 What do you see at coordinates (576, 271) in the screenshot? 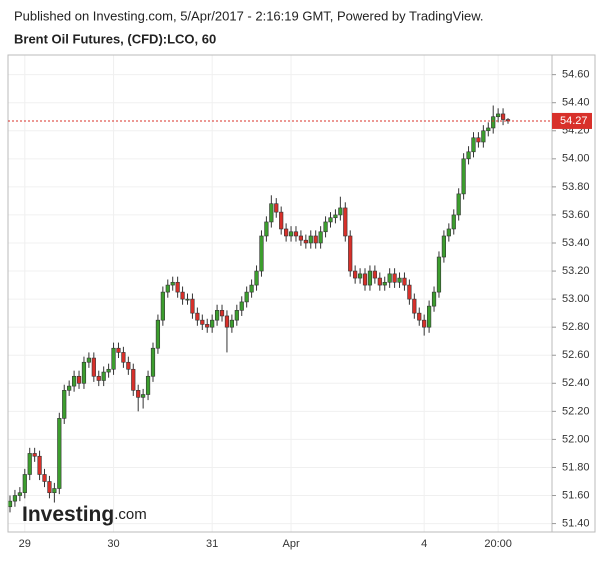
I see `y-tick-label: 53.20` at bounding box center [576, 271].